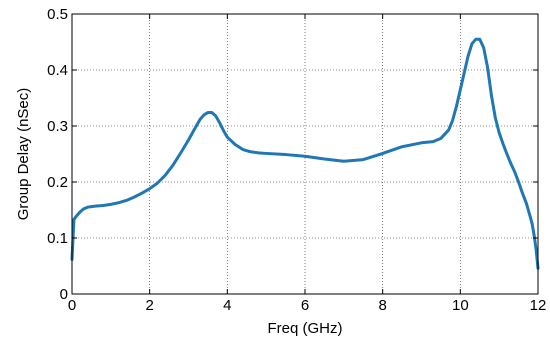 Image resolution: width=550 pixels, height=340 pixels. I want to click on x-tick-label: 0, so click(72, 305).